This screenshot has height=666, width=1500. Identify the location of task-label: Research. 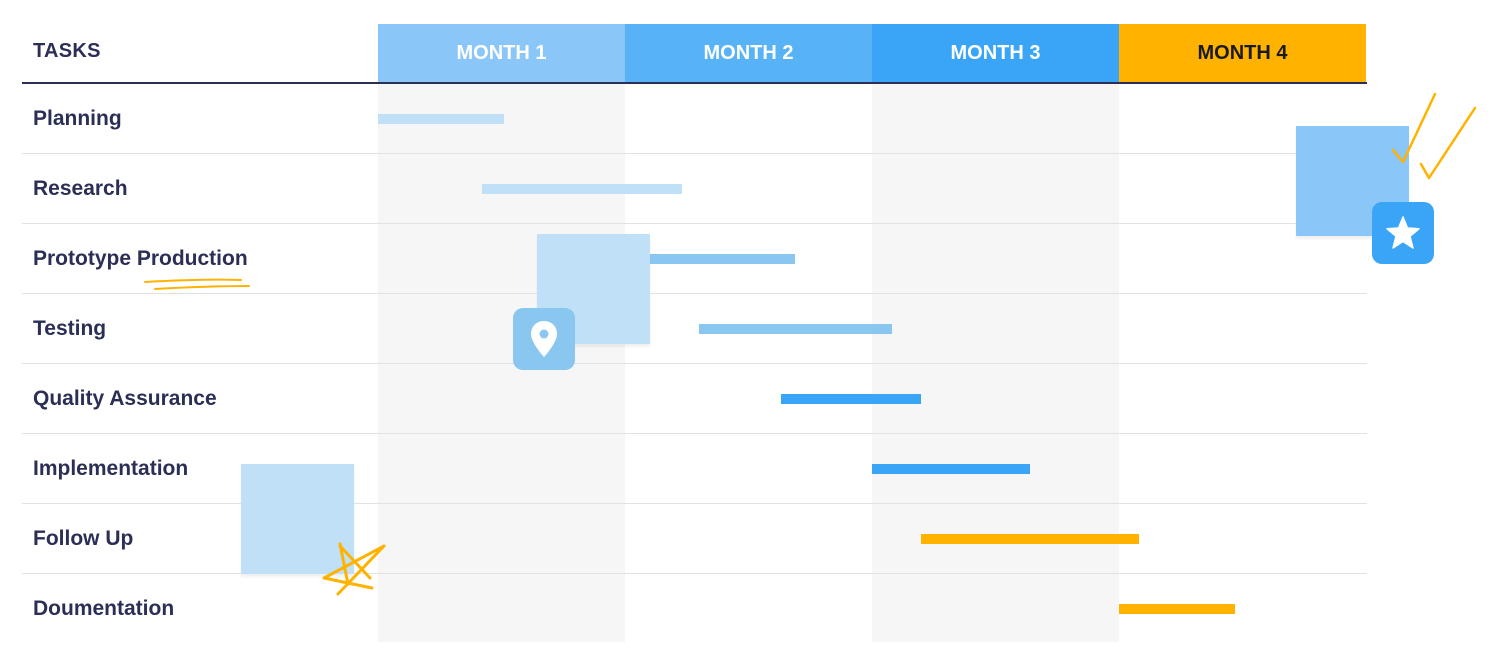
(80, 188).